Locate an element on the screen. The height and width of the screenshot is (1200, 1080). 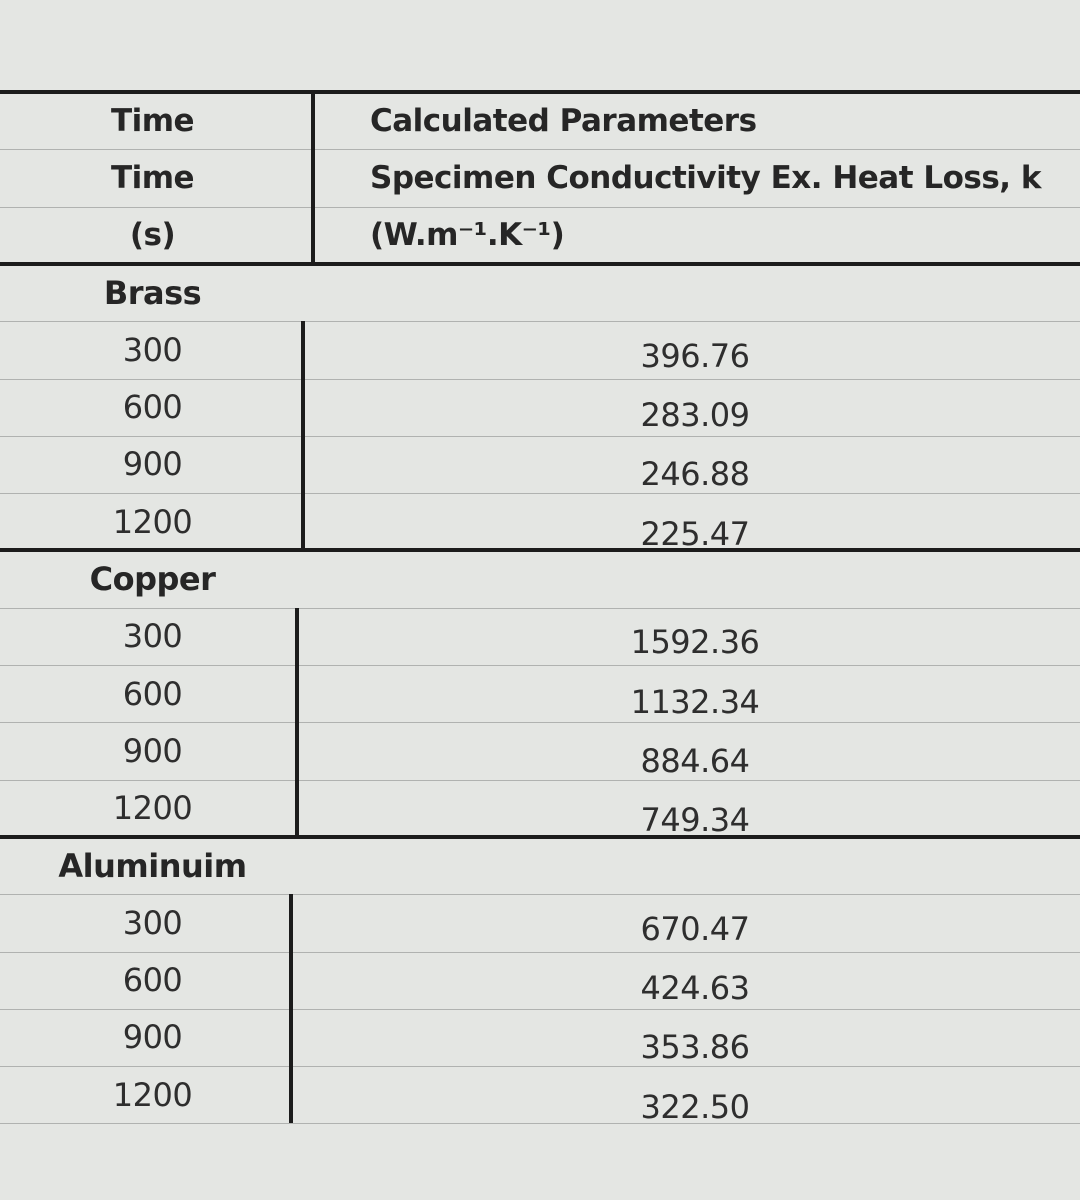
header-cell: Specimen Conductivity Ex. Heat Loss, k is located at coordinates (705, 177).